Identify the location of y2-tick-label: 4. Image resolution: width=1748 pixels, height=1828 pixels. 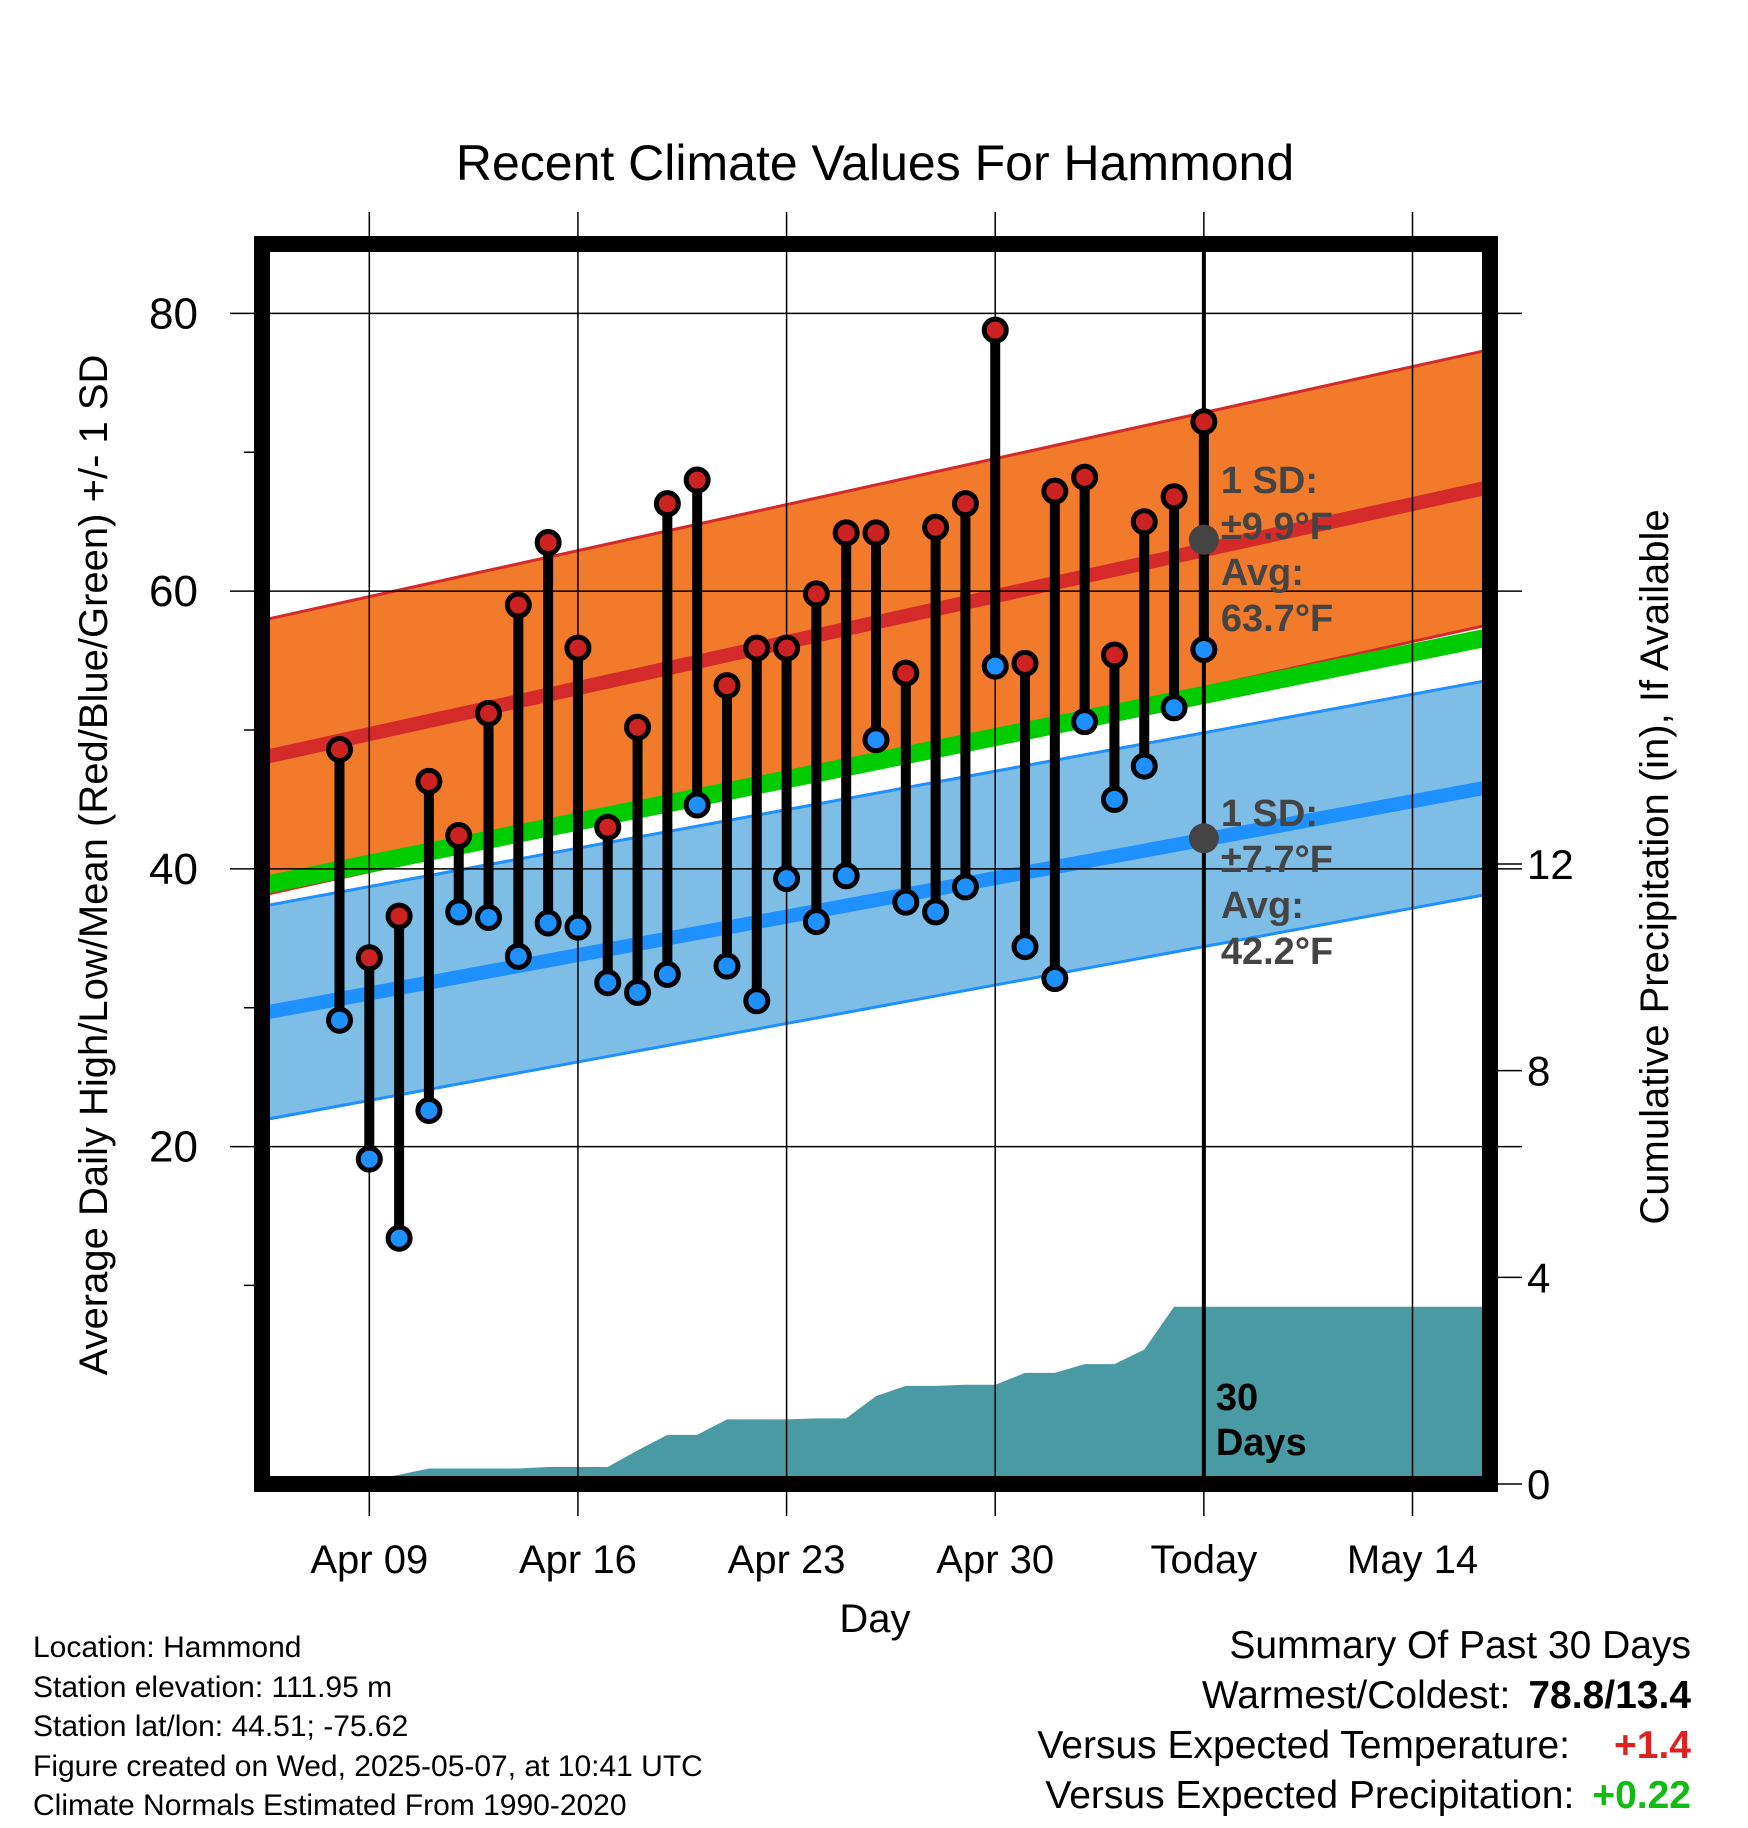
(1538, 1277).